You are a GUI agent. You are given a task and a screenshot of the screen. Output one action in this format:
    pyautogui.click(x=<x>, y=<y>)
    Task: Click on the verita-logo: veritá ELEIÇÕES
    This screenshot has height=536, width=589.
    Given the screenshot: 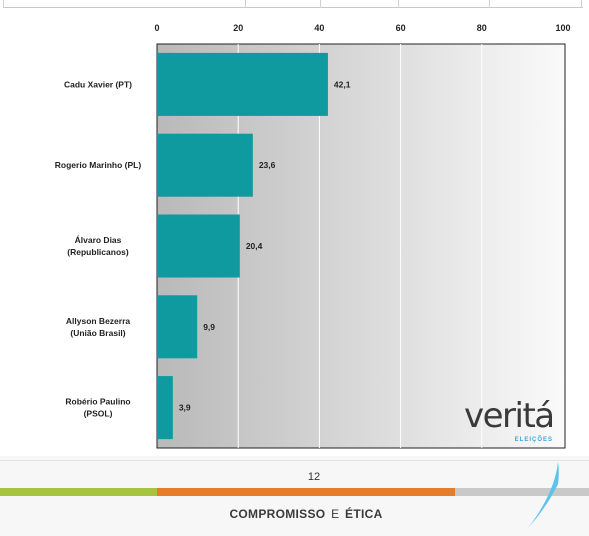 What is the action you would take?
    pyautogui.click(x=511, y=424)
    